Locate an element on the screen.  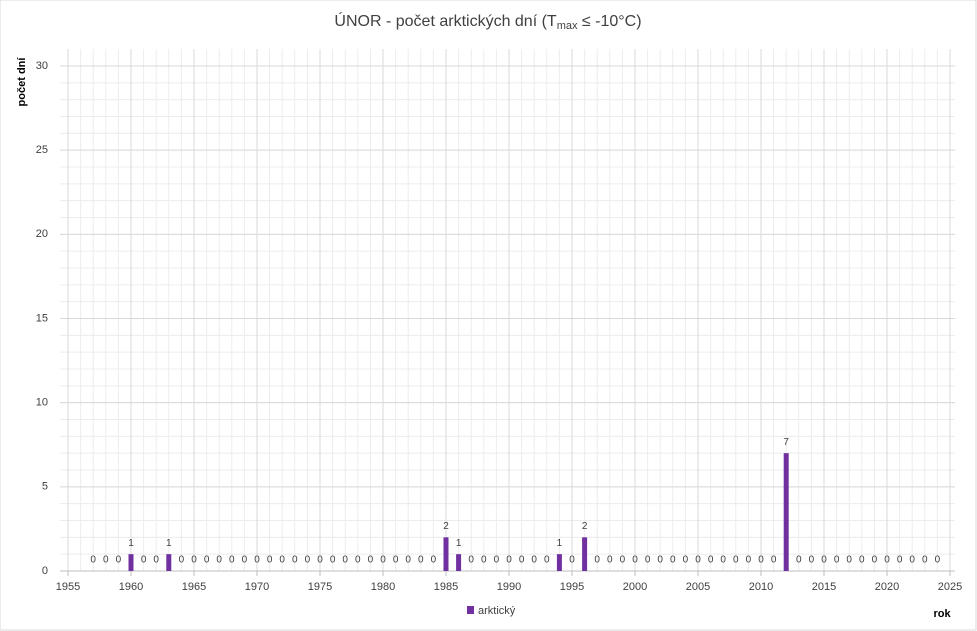
x-tick-label: 1980 is located at coordinates (383, 587).